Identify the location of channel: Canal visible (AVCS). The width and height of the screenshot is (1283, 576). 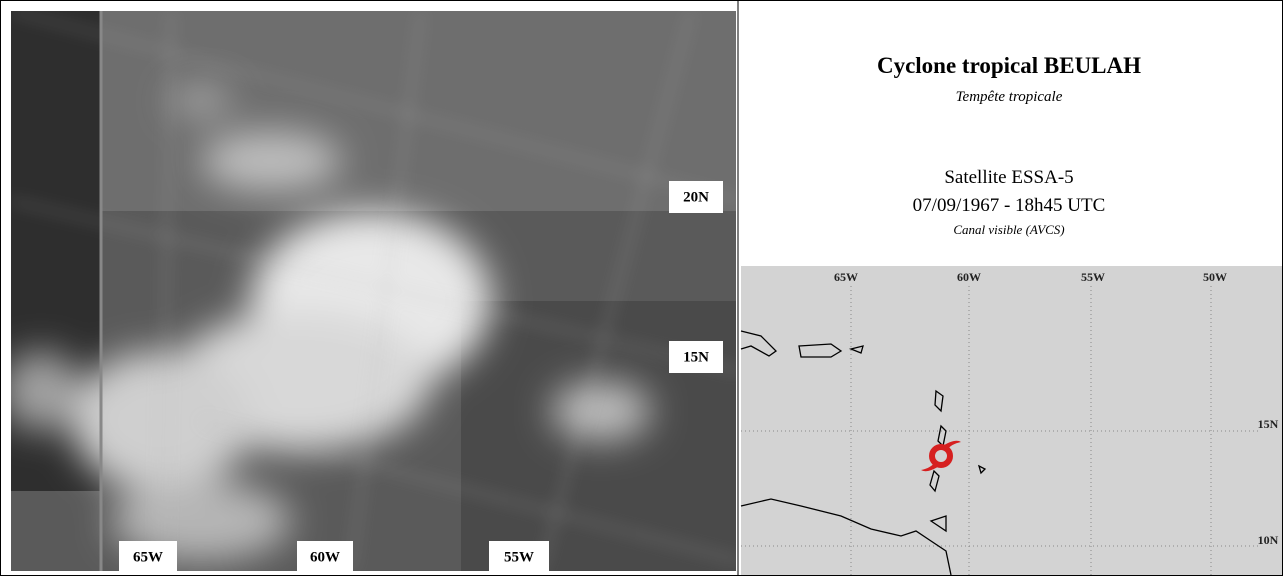
(1008, 229).